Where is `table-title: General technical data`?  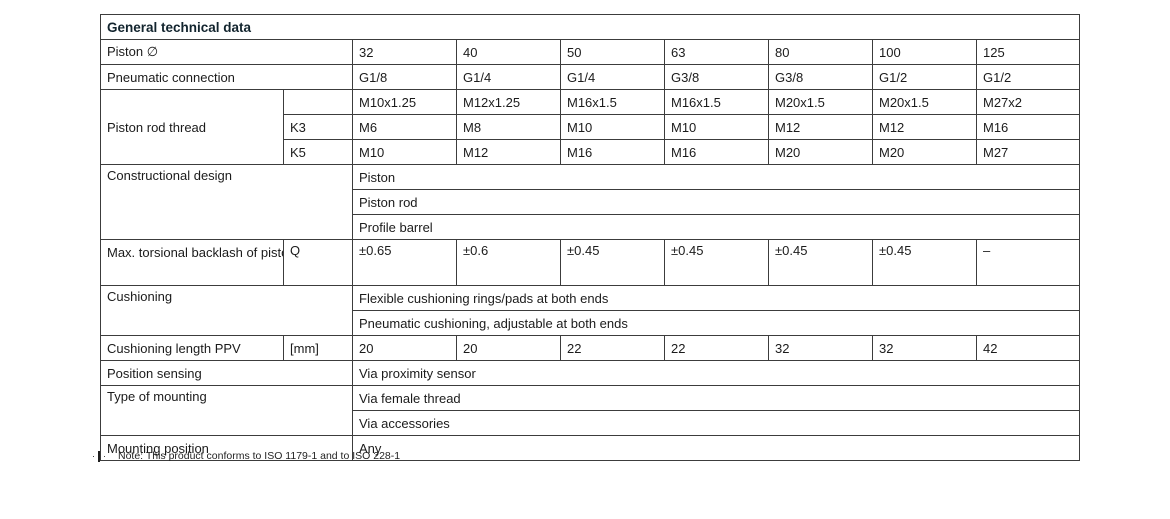 table-title: General technical data is located at coordinates (590, 27).